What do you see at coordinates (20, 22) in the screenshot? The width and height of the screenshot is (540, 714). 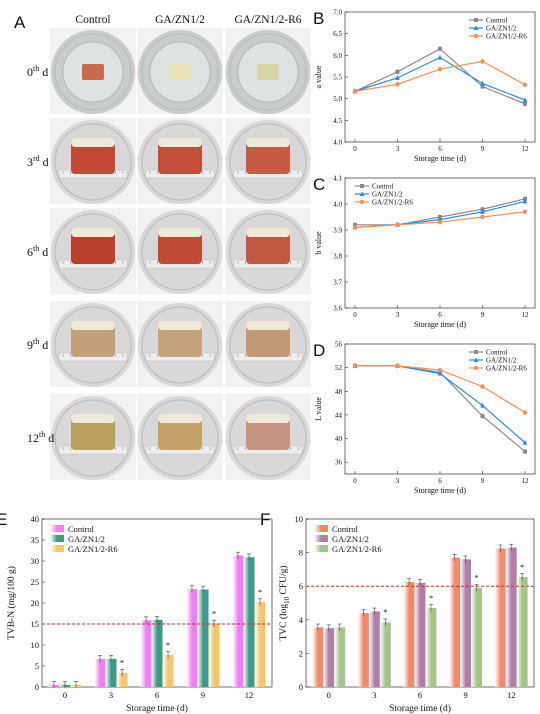 I see `panel-a-label: A` at bounding box center [20, 22].